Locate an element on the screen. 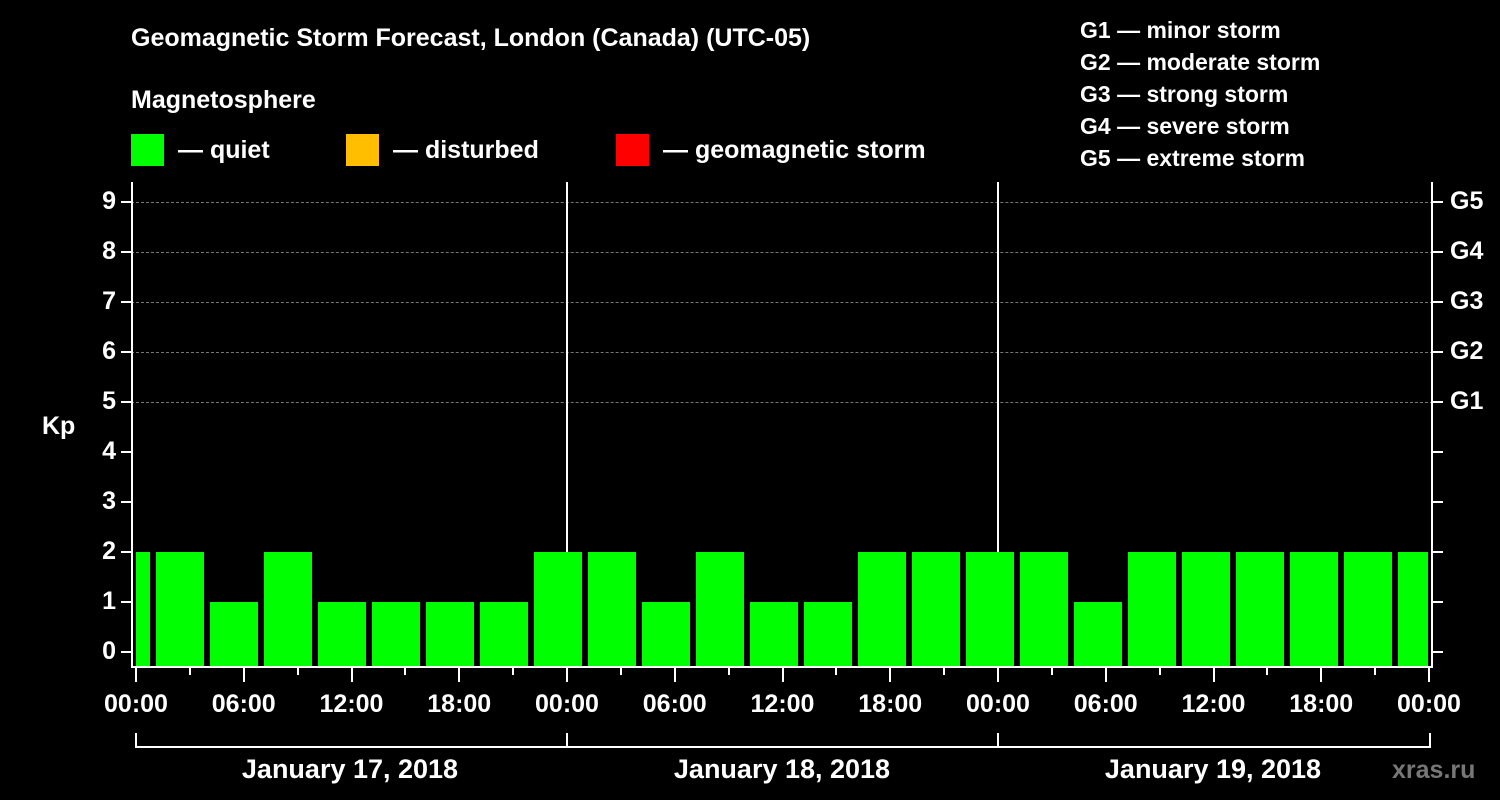 This screenshot has width=1500, height=800. y-tick-label: 2 is located at coordinates (109, 551).